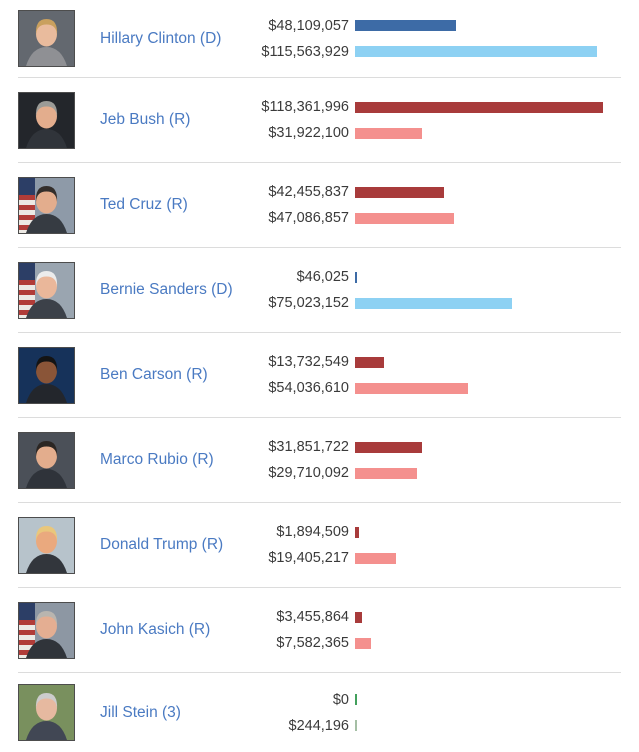  What do you see at coordinates (166, 290) in the screenshot?
I see `candidate-link: Bernie Sanders (D)` at bounding box center [166, 290].